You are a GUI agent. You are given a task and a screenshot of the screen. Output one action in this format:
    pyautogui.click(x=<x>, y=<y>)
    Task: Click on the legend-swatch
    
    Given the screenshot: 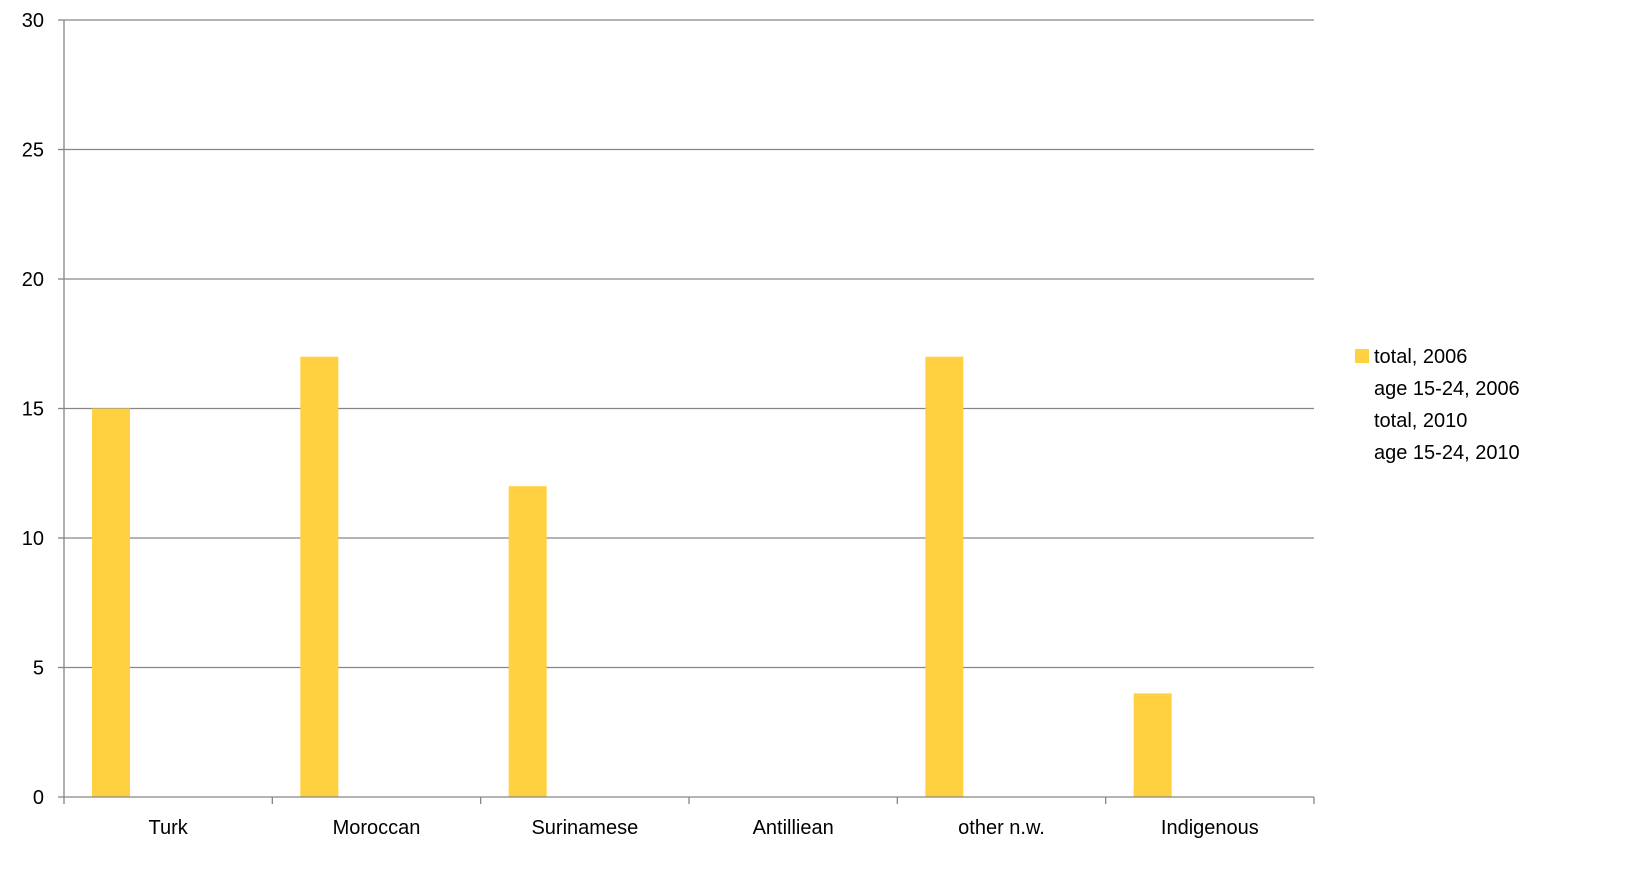 What is the action you would take?
    pyautogui.click(x=1362, y=356)
    